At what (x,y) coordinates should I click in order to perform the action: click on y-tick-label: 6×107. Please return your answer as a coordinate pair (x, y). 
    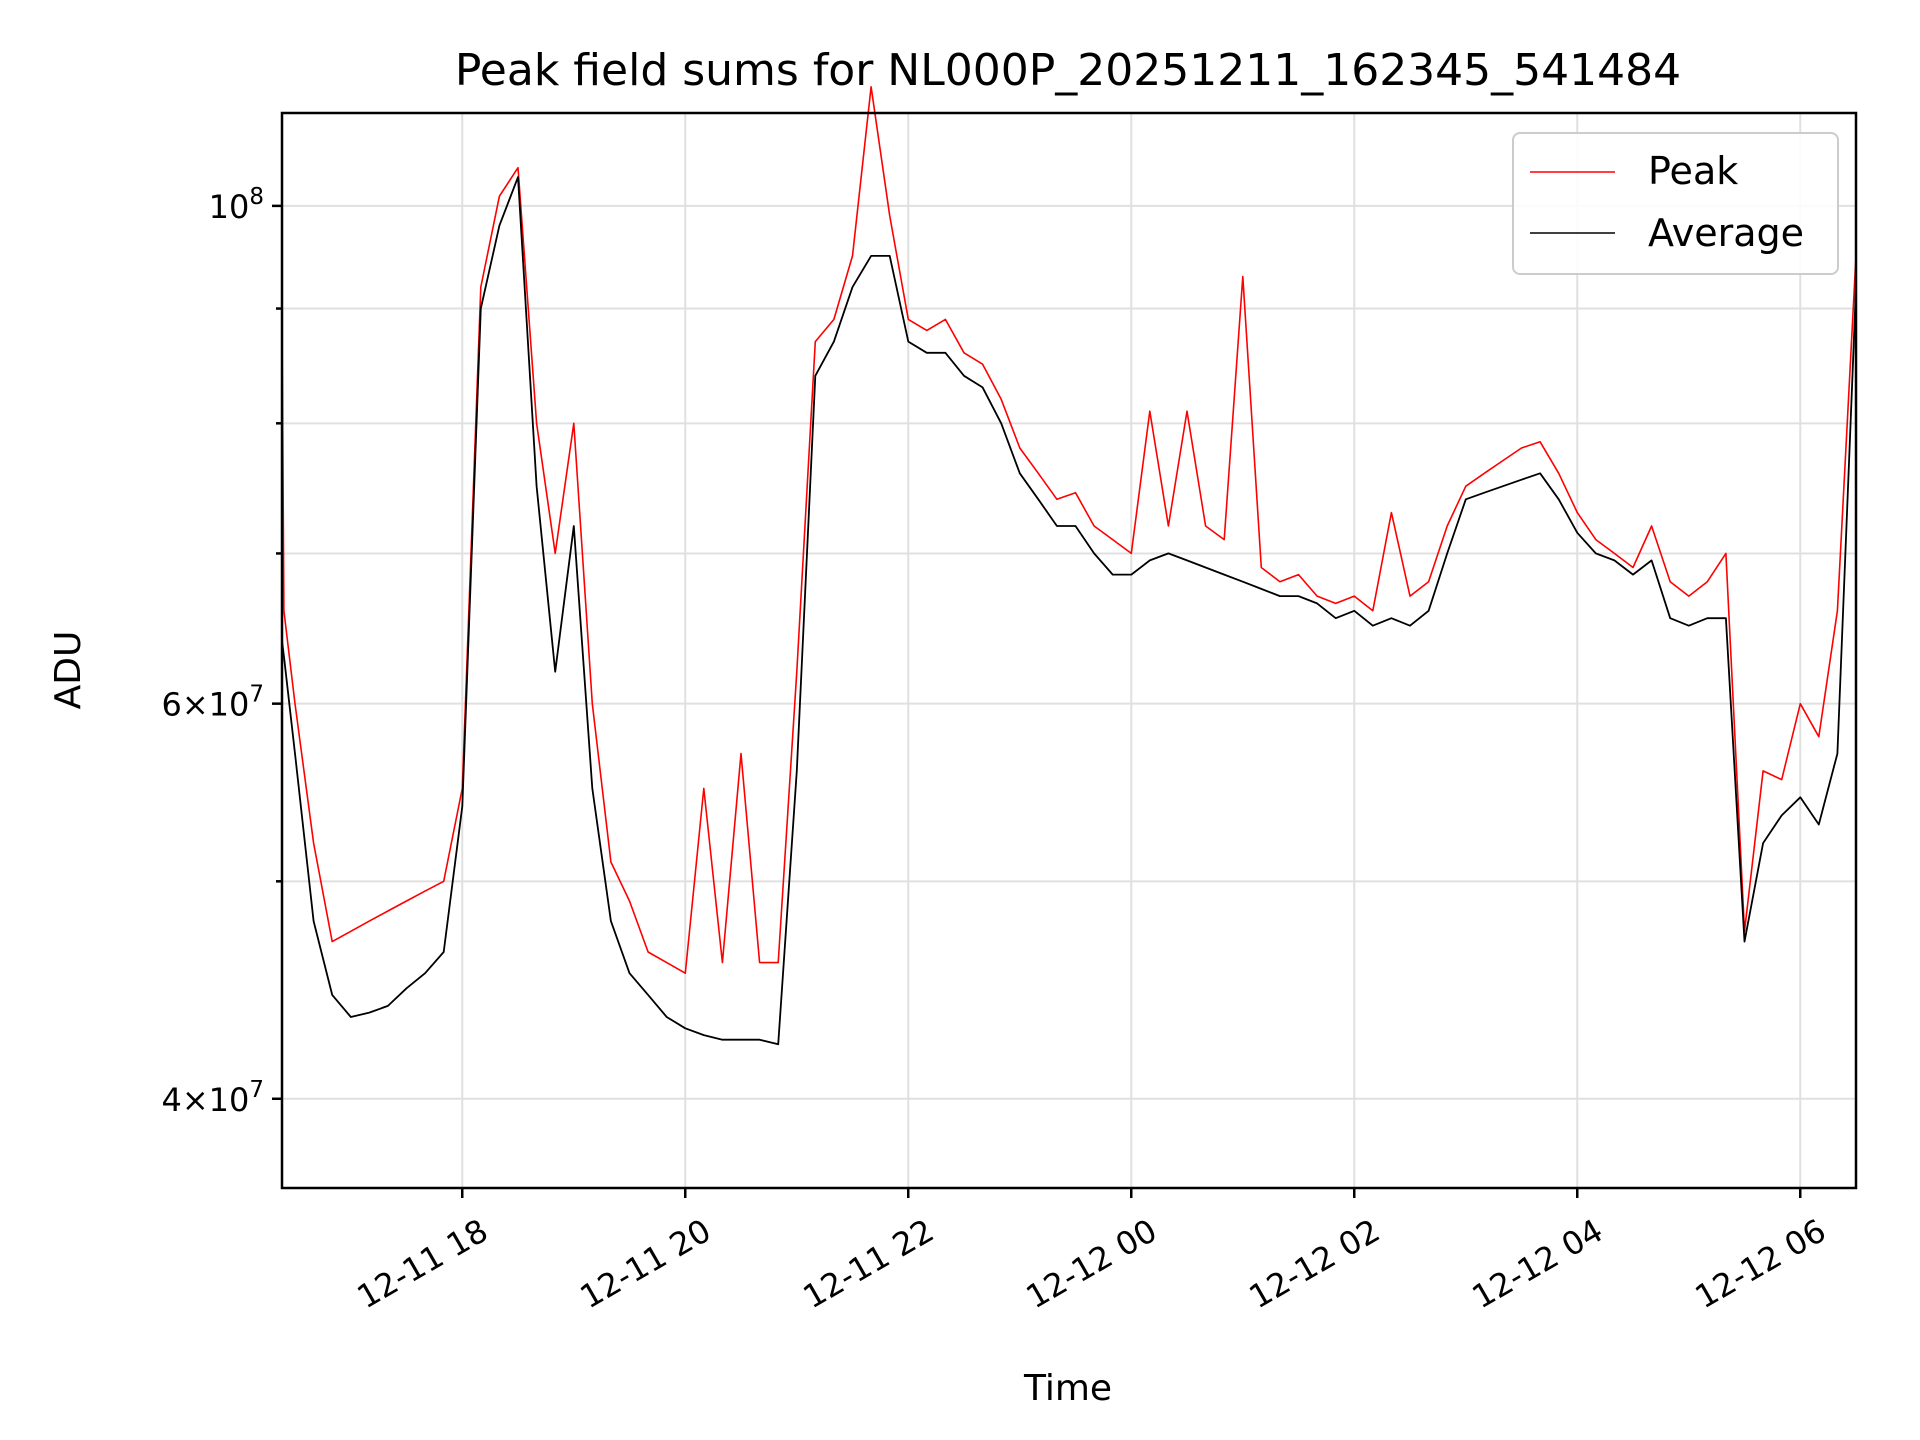
    Looking at the image, I should click on (212, 703).